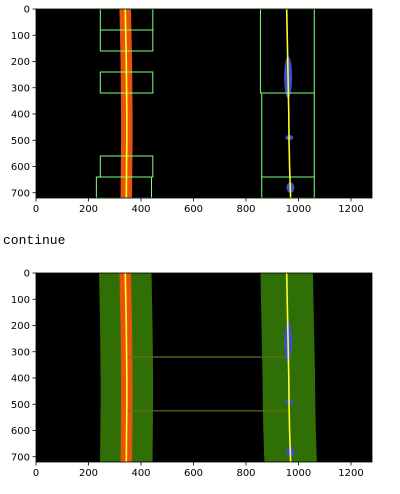  Describe the element at coordinates (34, 240) in the screenshot. I see `output-text: continue` at that location.